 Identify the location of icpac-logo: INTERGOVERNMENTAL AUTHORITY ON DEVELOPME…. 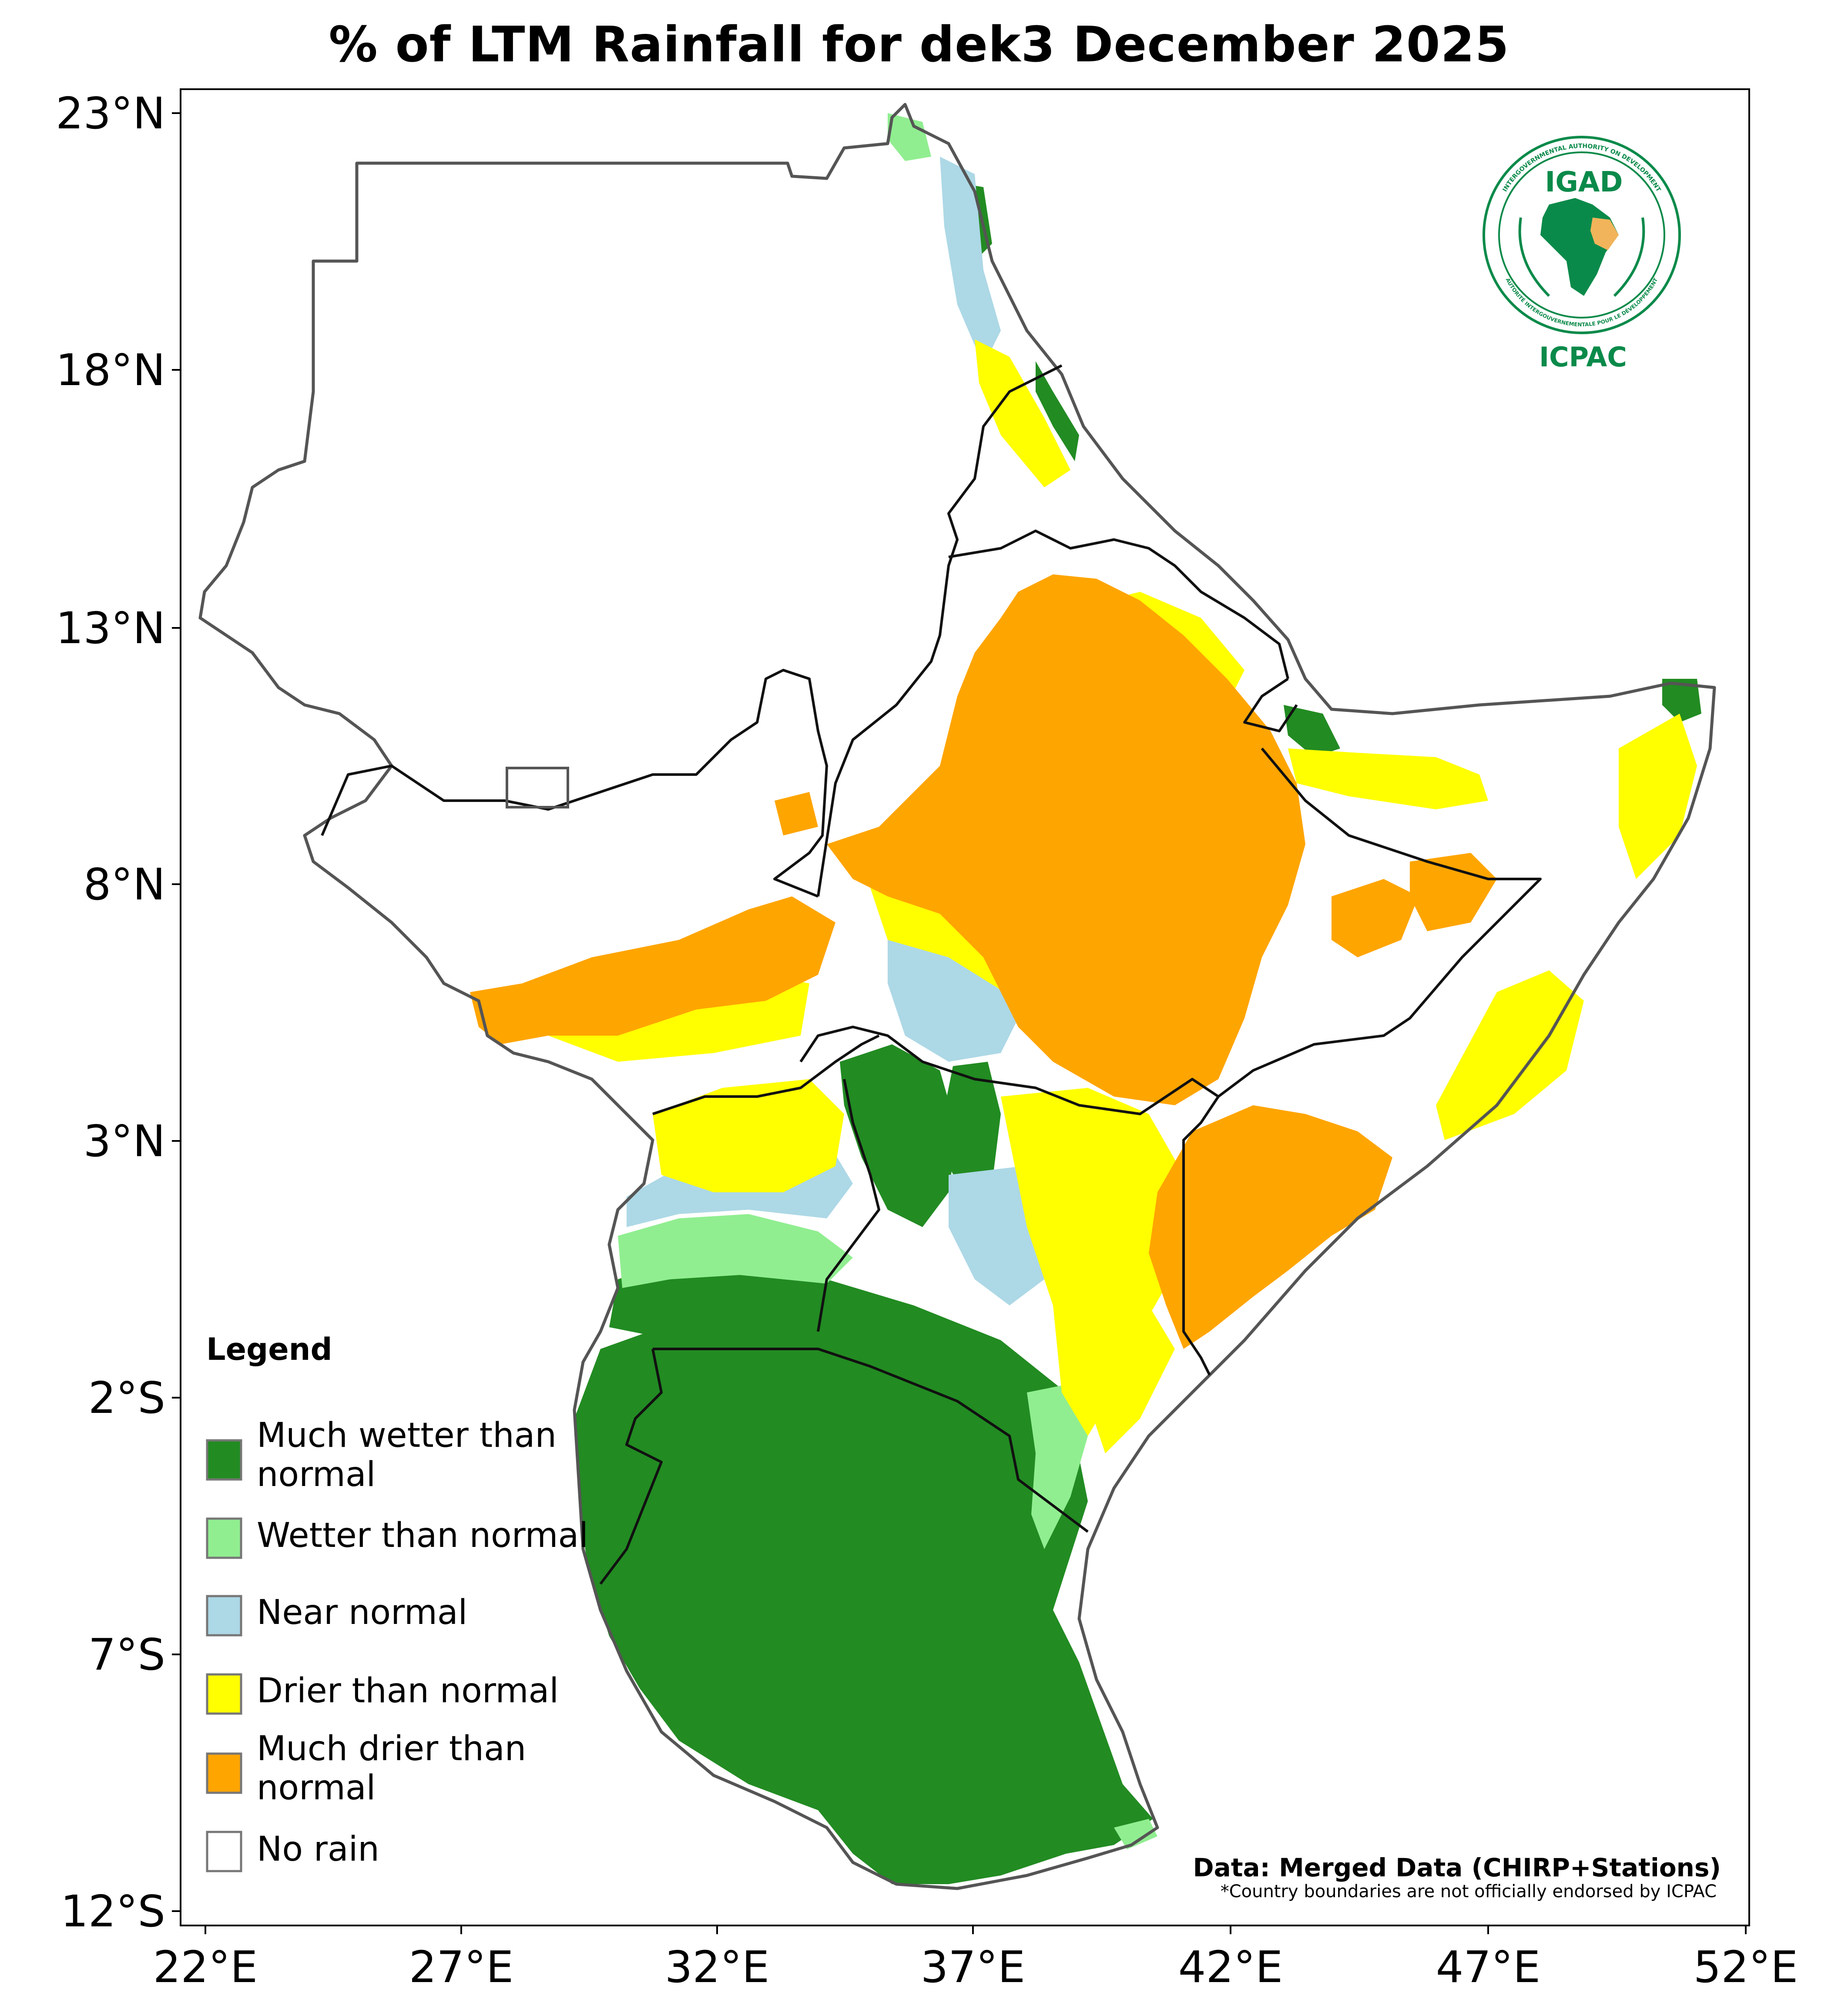
(1581, 255).